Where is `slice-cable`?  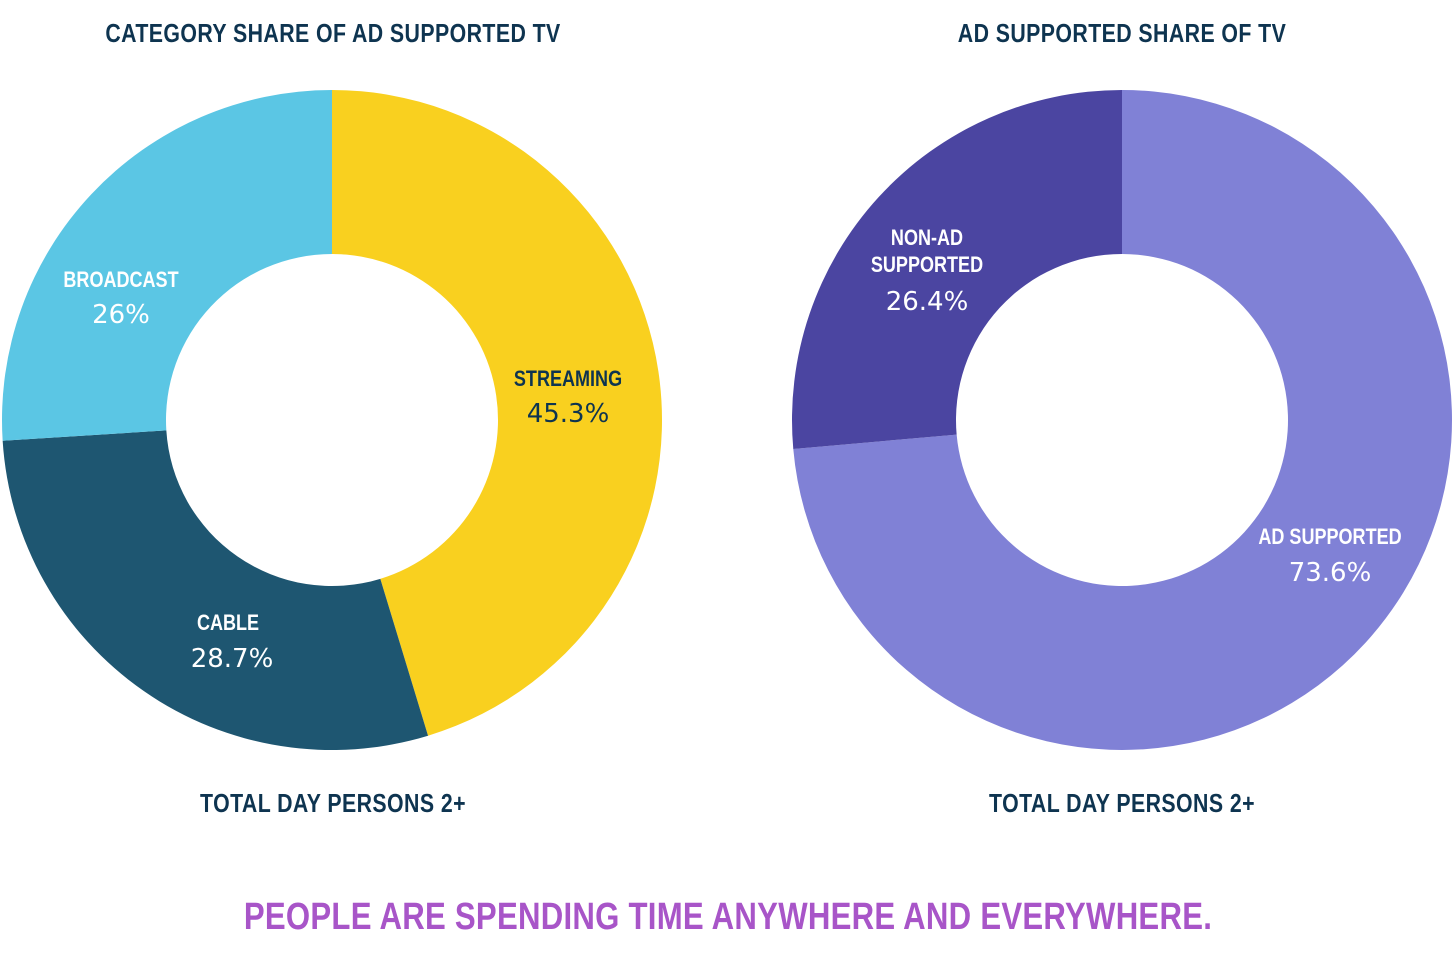
slice-cable is located at coordinates (215, 590).